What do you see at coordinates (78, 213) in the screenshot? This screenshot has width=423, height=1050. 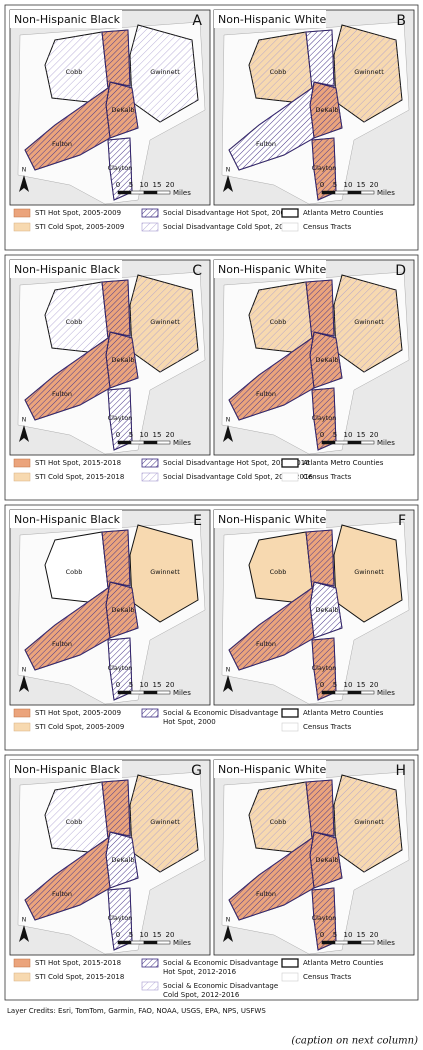 I see `legend-label: STI Hot Spot, 2005-2009` at bounding box center [78, 213].